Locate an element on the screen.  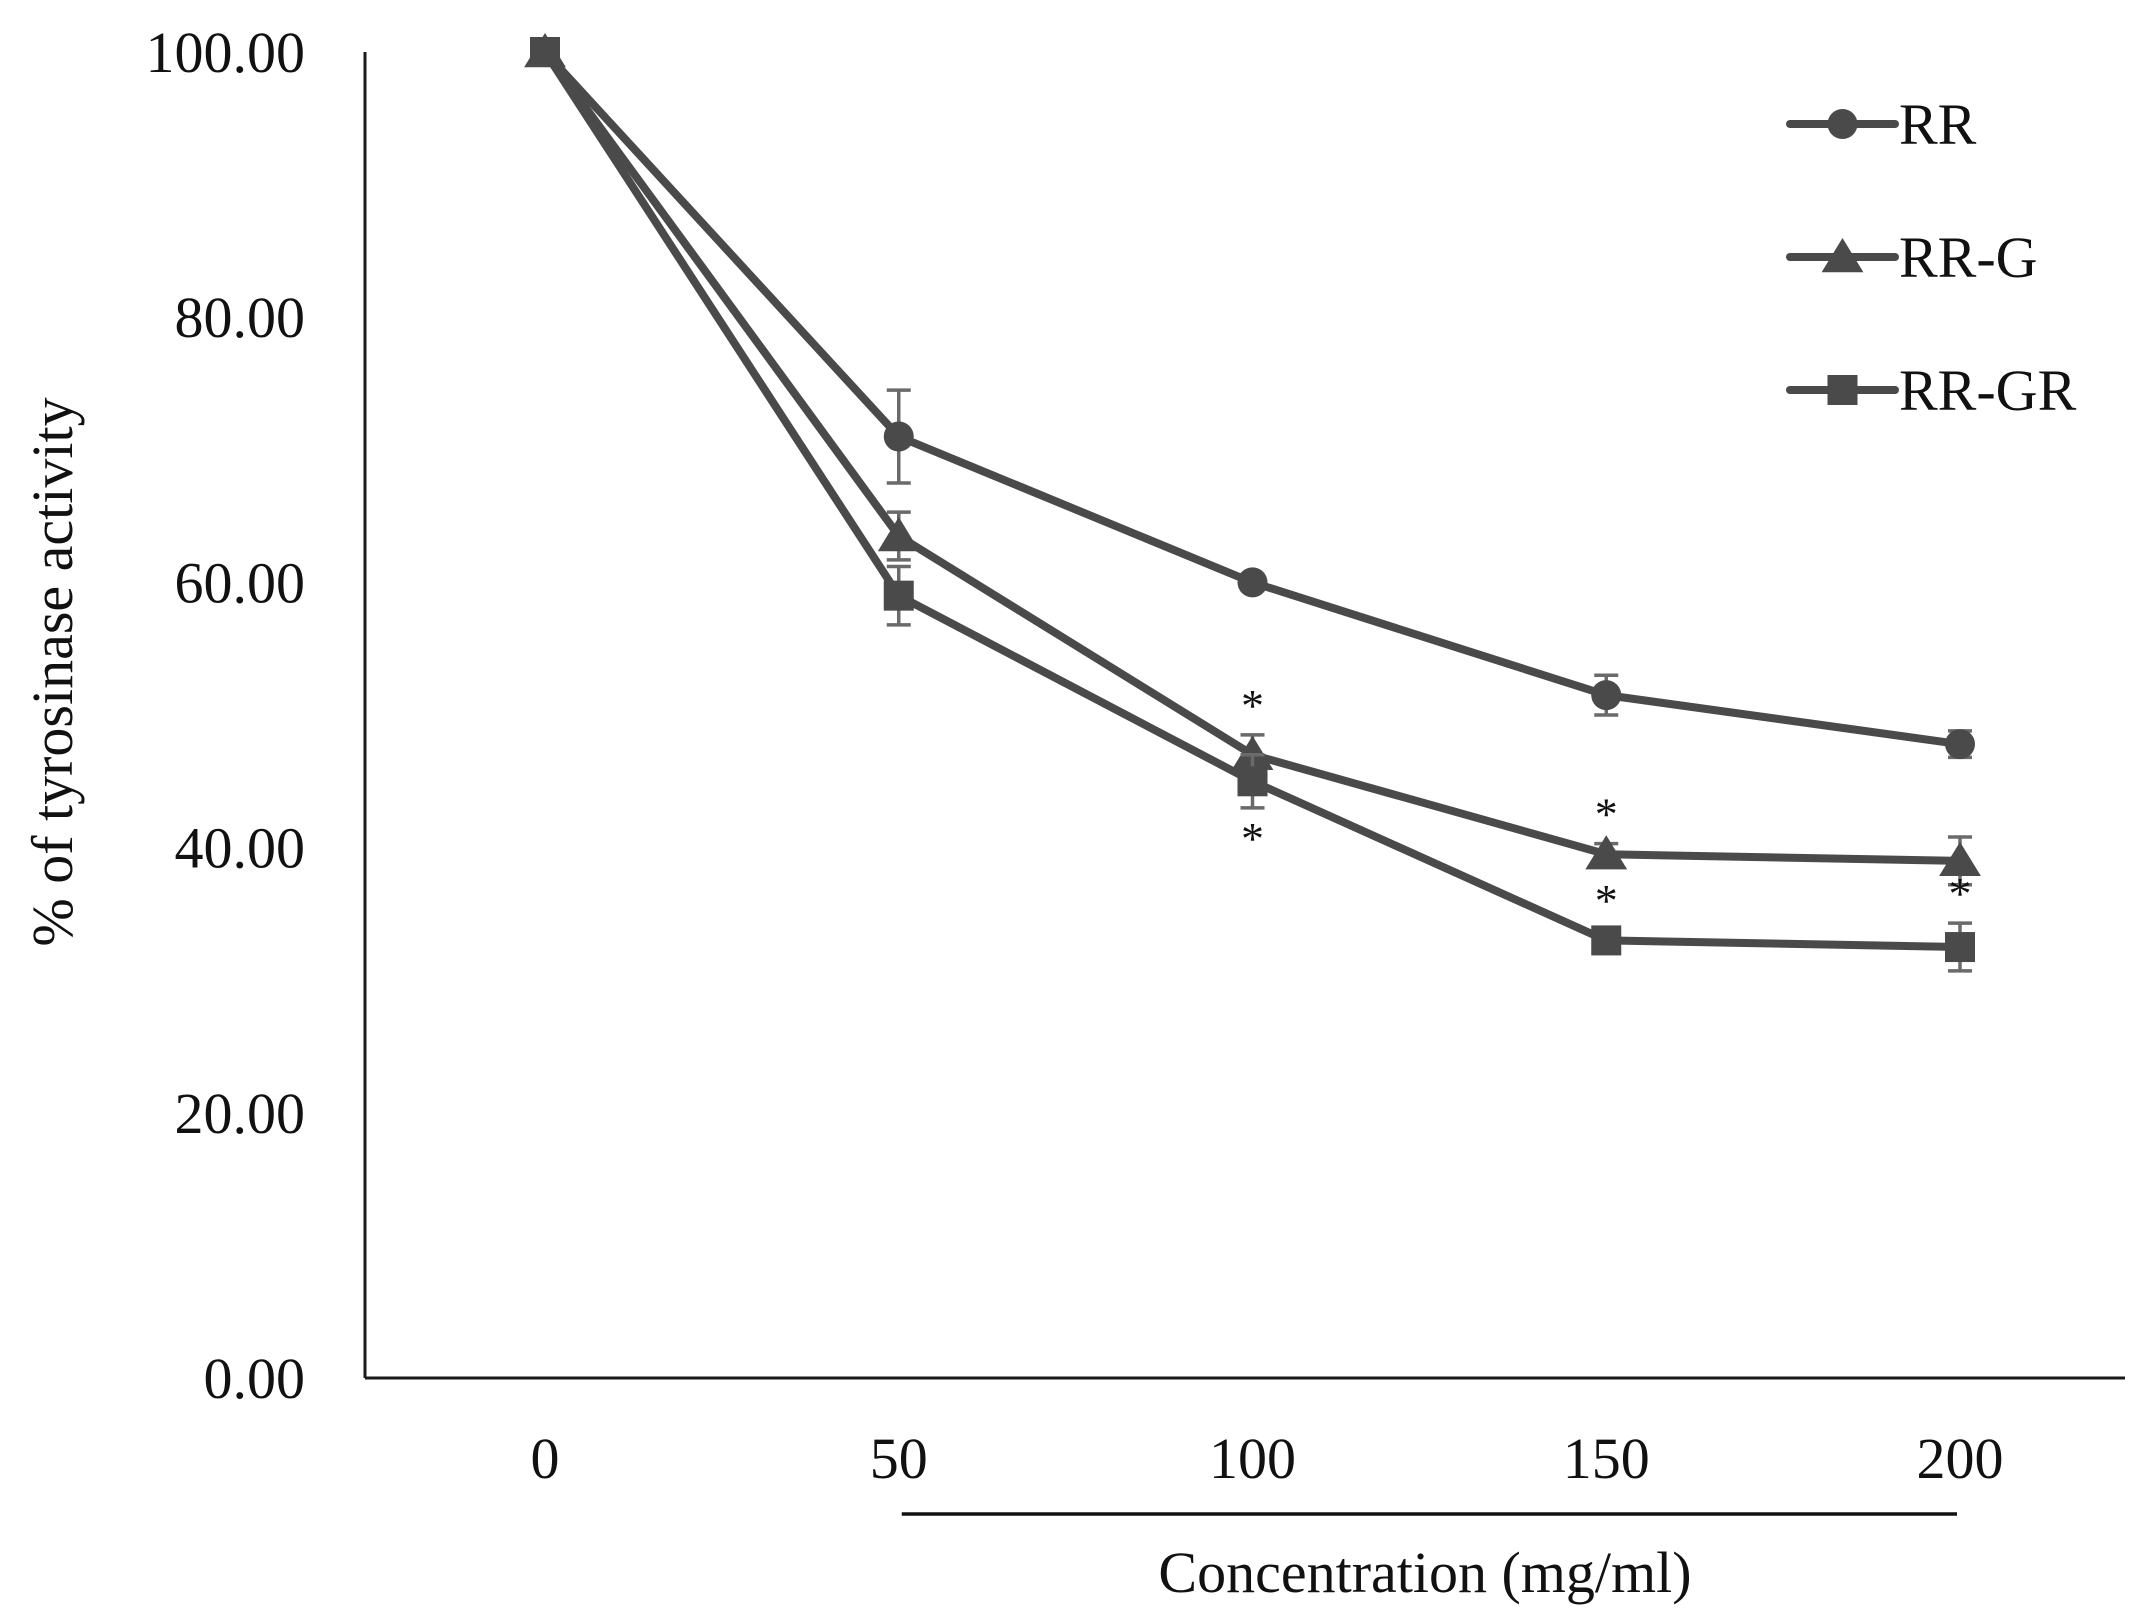
legend-label: RR-GR is located at coordinates (1988, 390).